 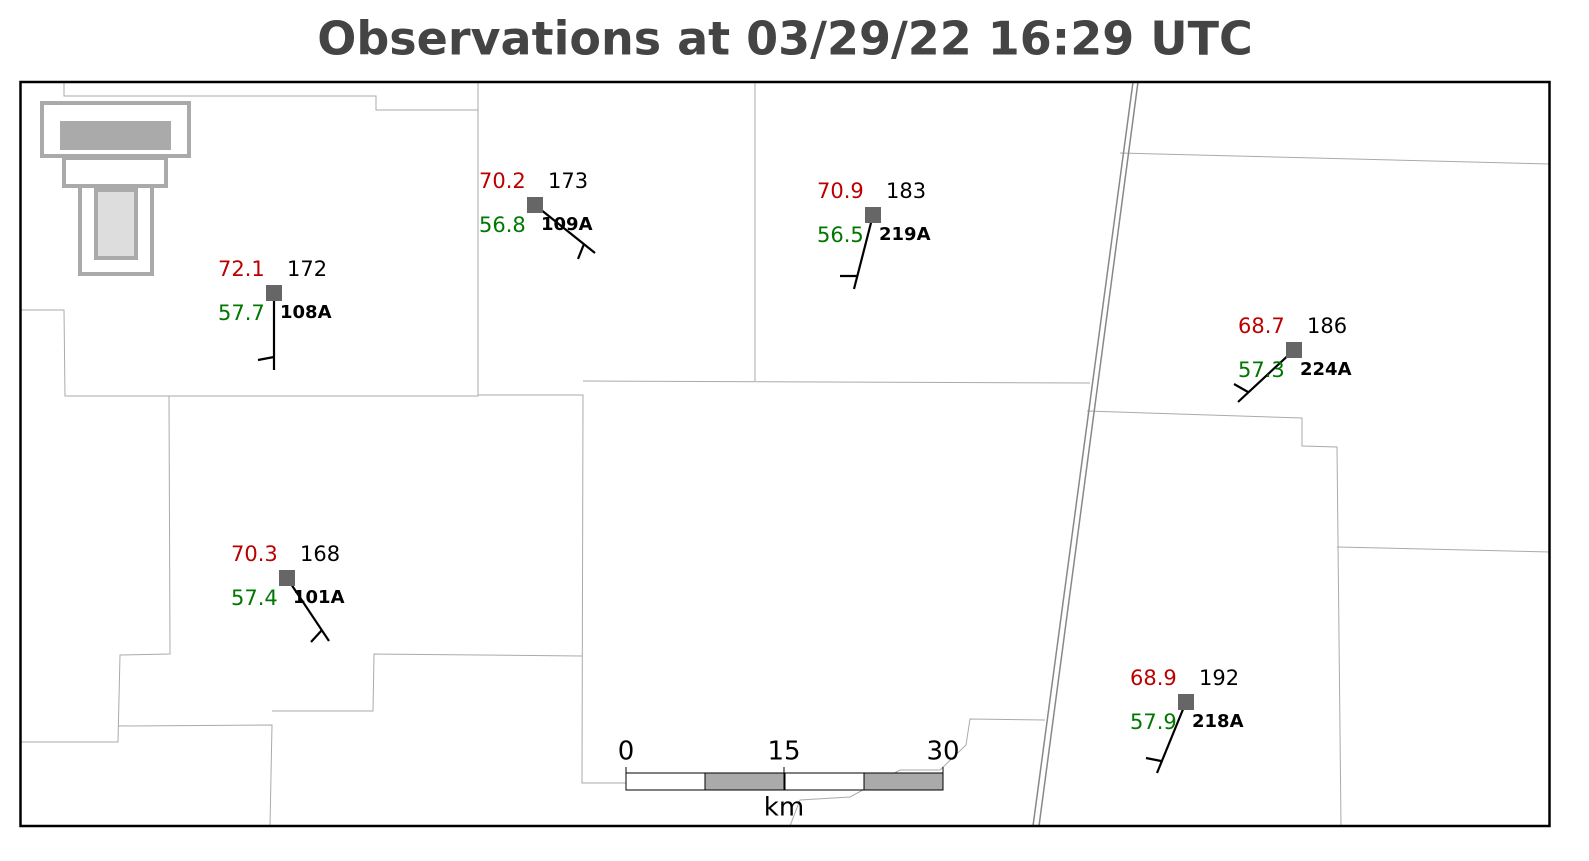 I want to click on pressure: 168, so click(x=320, y=554).